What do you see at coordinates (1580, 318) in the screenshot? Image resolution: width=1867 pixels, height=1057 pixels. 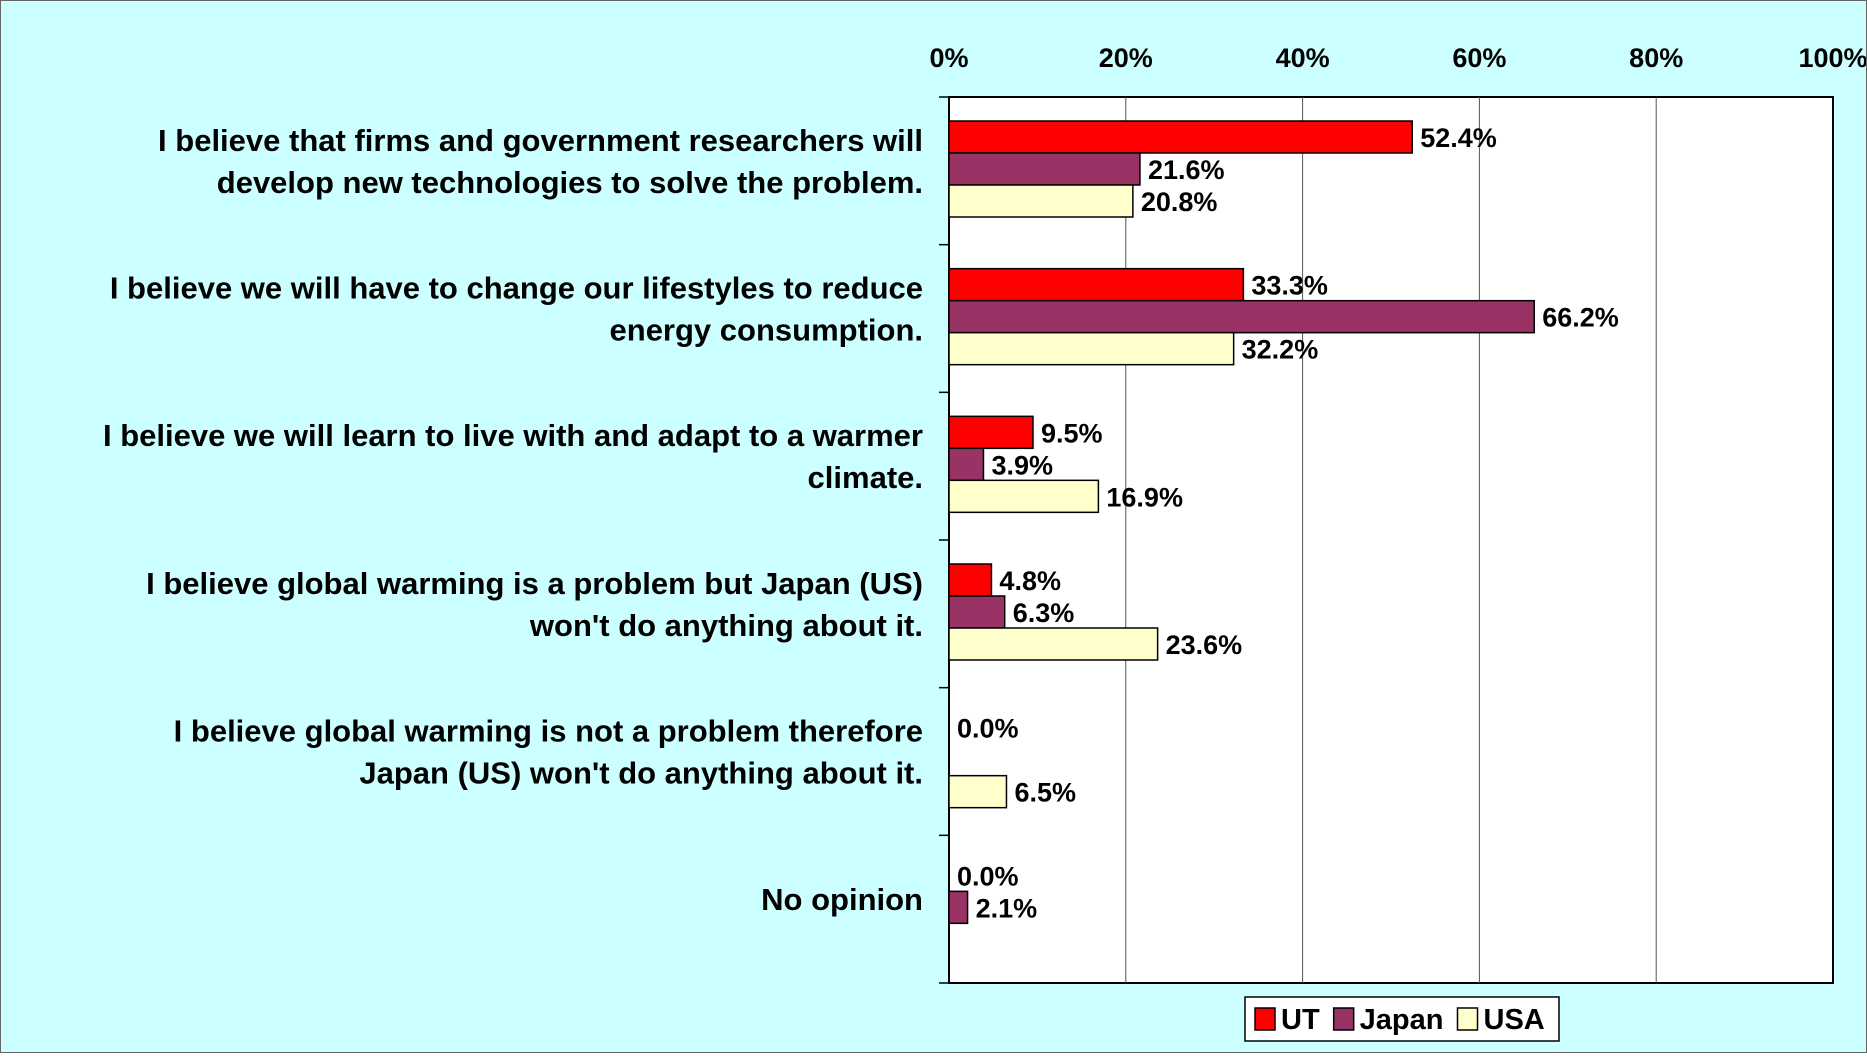 I see `data-label: 66.2%` at bounding box center [1580, 318].